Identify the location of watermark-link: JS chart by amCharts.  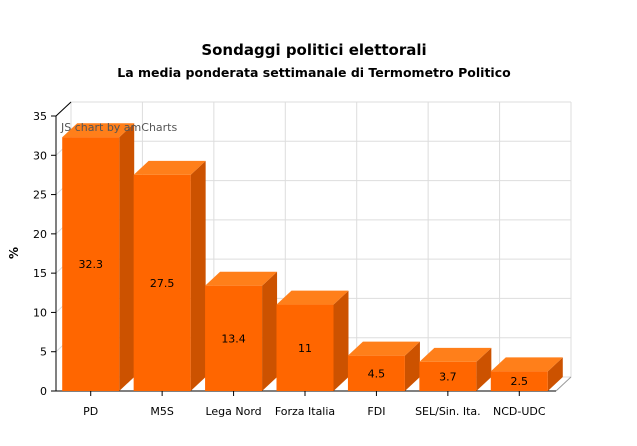
(118, 127).